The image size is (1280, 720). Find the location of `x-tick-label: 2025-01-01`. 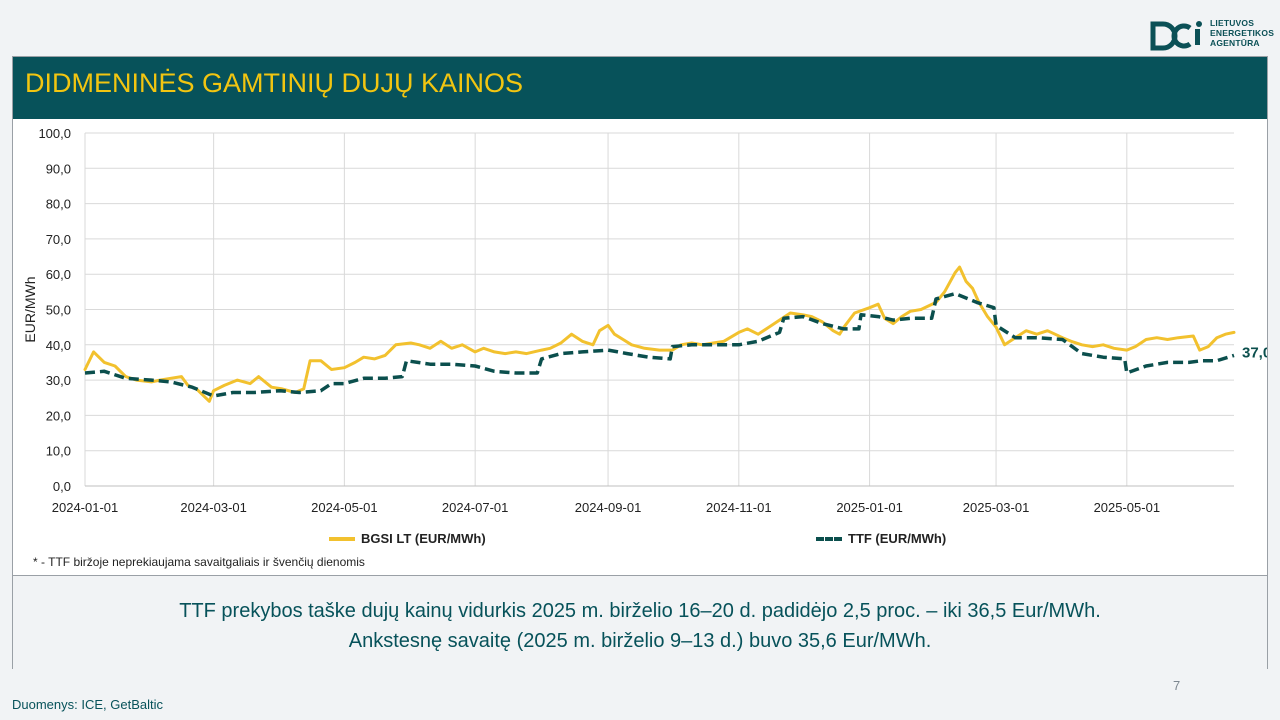

x-tick-label: 2025-01-01 is located at coordinates (869, 507).